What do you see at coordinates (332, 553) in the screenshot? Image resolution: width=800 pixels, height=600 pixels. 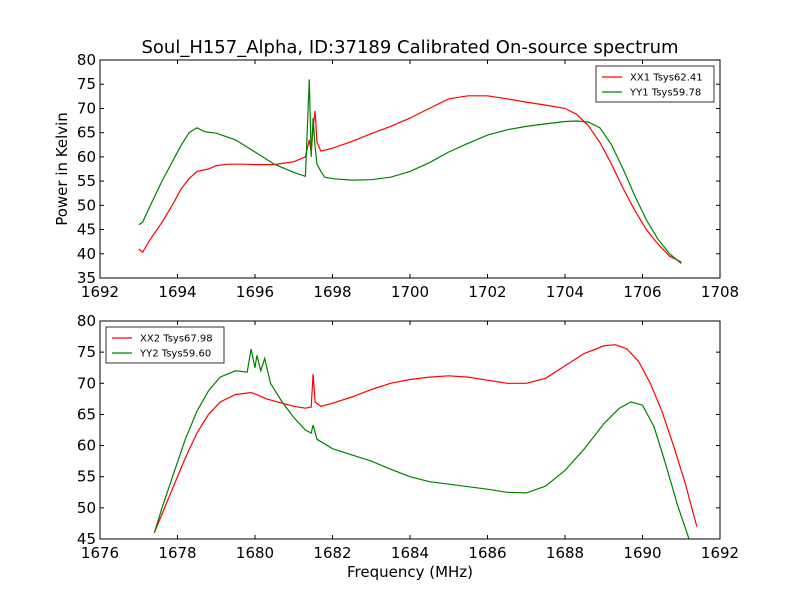 I see `x-tick-label: 1682` at bounding box center [332, 553].